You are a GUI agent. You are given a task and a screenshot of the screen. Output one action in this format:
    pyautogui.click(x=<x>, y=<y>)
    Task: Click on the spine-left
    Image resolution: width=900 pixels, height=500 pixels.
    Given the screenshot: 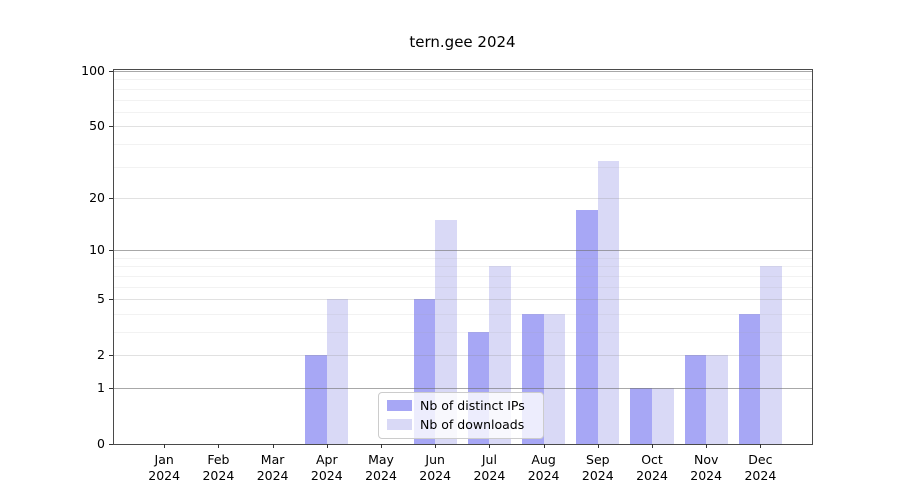 What is the action you would take?
    pyautogui.click(x=113, y=257)
    